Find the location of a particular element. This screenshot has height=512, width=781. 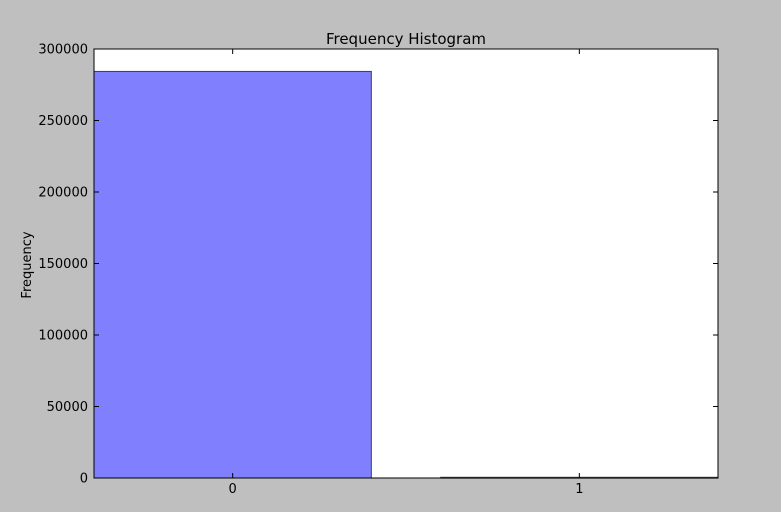

y-tick-label: 100000 is located at coordinates (63, 336).